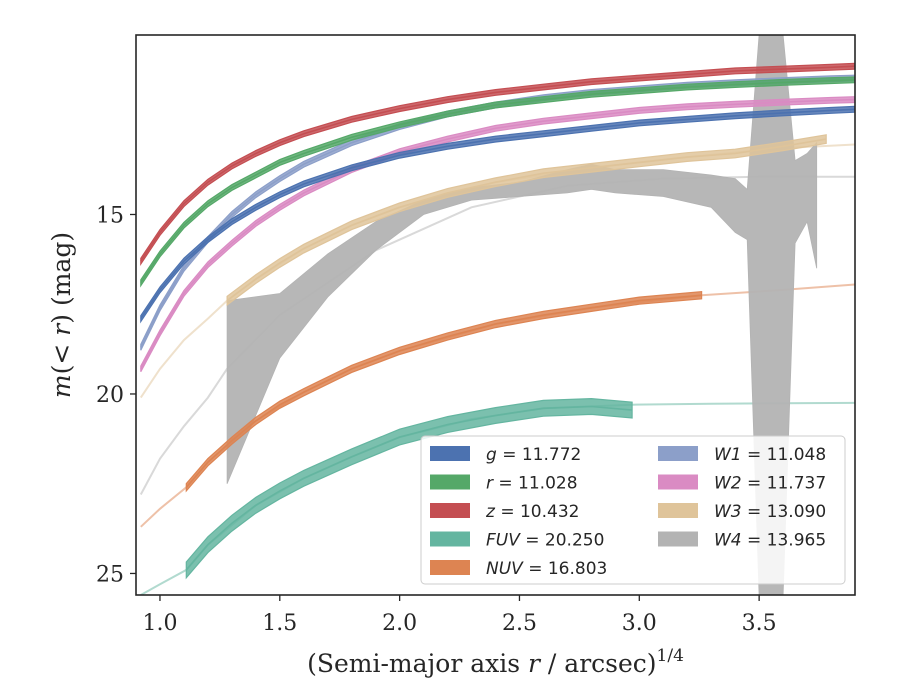 The image size is (900, 700). I want to click on series-fuv-line, so click(409, 488).